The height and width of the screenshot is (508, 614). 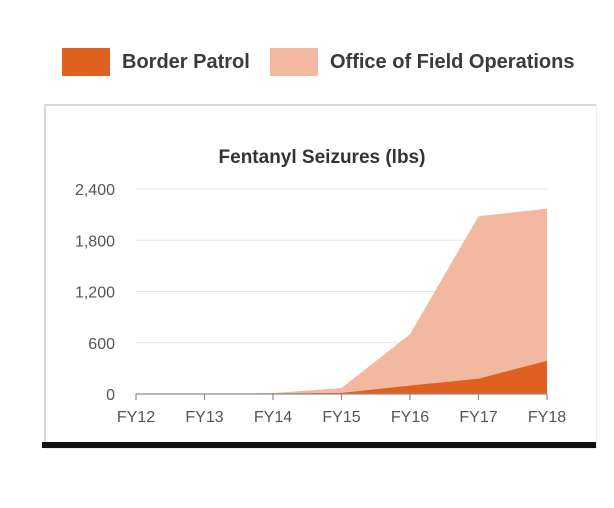 What do you see at coordinates (95, 190) in the screenshot?
I see `y-tick-label: 2,400` at bounding box center [95, 190].